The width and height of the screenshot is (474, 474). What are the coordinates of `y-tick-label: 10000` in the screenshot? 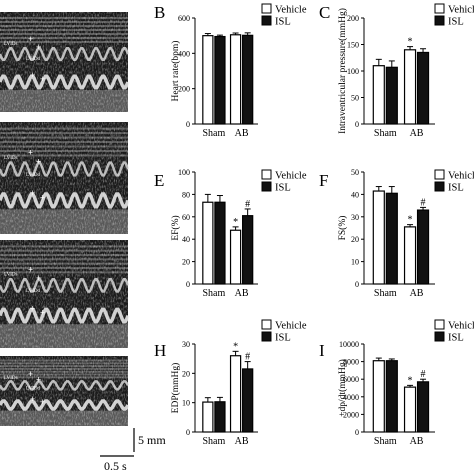 It's located at (349, 344).